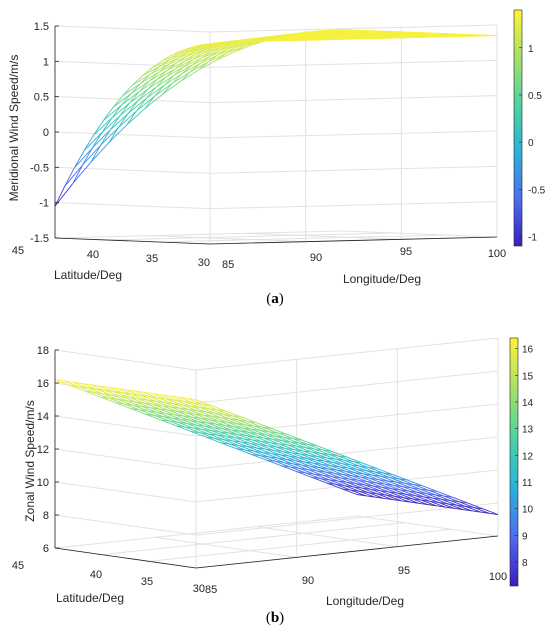 The height and width of the screenshot is (638, 550). I want to click on caption-b: (b), so click(275, 618).